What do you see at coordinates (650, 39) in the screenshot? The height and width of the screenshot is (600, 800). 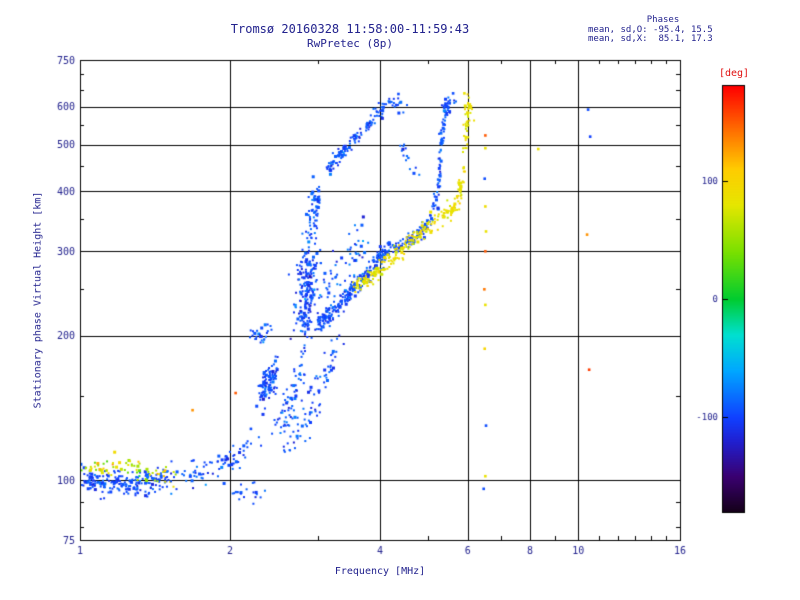 I see `phases-annotation-x-stats: mean, sd,X: 85.1, 17.3` at bounding box center [650, 39].